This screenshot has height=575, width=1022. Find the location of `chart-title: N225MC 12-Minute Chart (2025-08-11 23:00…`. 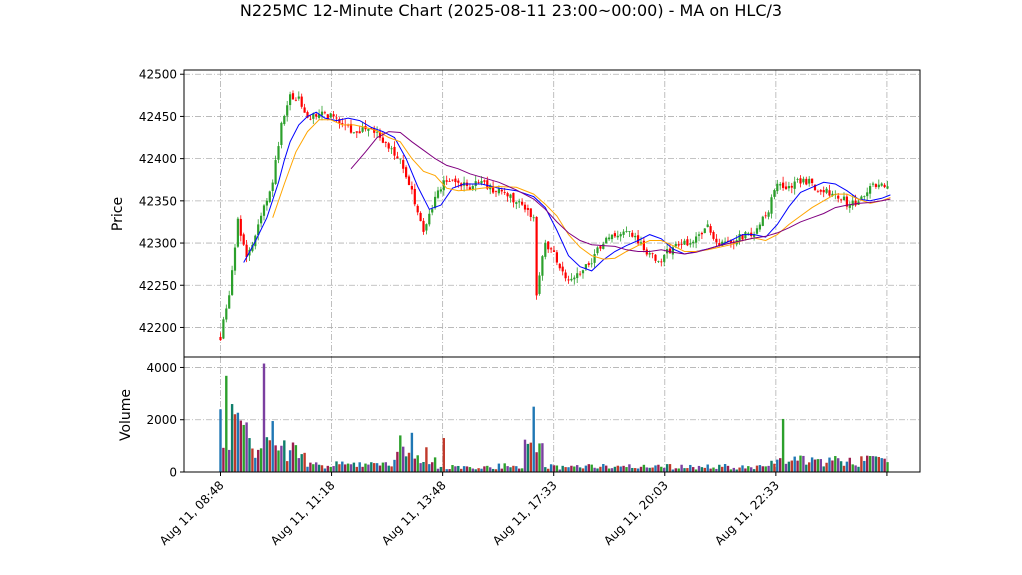

chart-title: N225MC 12-Minute Chart (2025-08-11 23:00… is located at coordinates (511, 10).